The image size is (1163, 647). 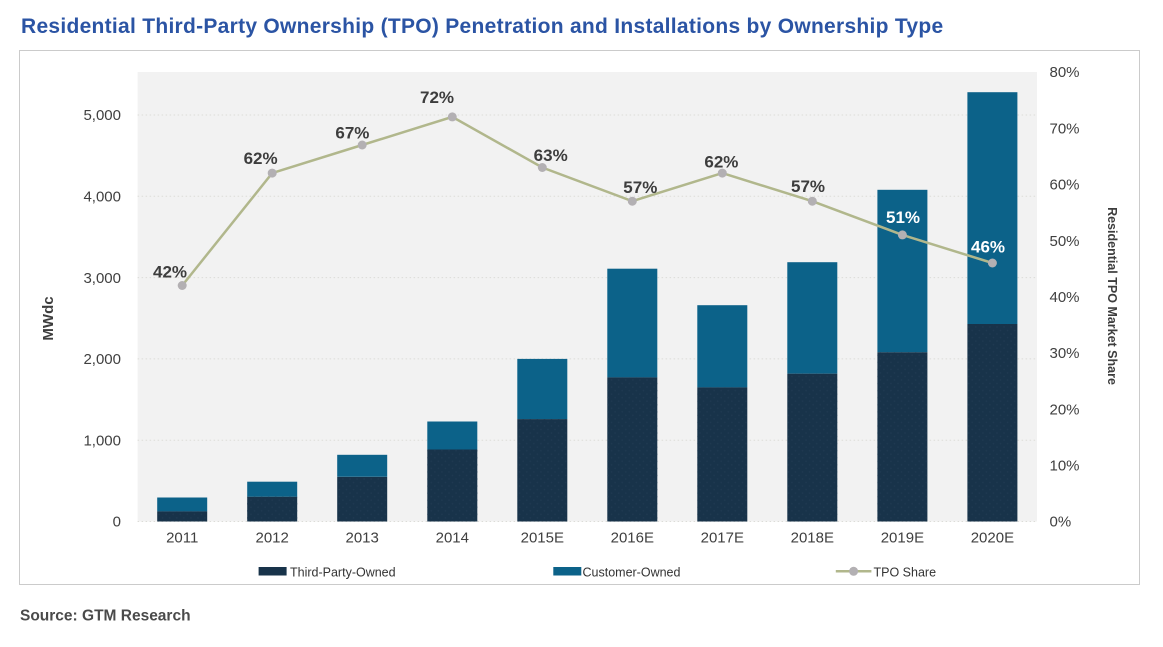 What do you see at coordinates (1112, 296) in the screenshot?
I see `svg-text: Residential TPO Market Share` at bounding box center [1112, 296].